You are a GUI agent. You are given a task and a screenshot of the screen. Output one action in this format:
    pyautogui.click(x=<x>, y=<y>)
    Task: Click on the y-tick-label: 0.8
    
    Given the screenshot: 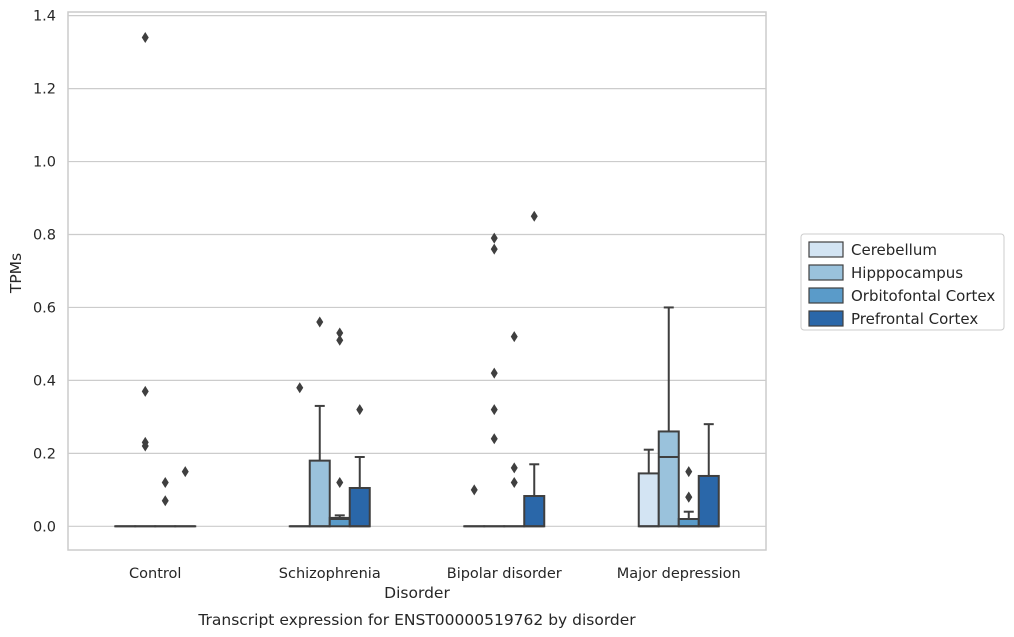 What is the action you would take?
    pyautogui.click(x=44, y=235)
    